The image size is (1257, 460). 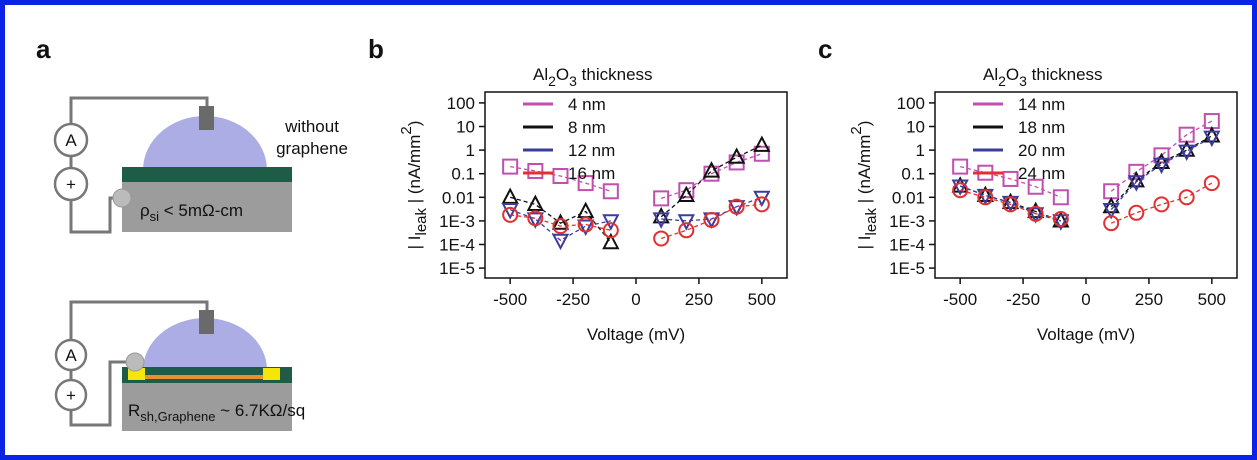 What do you see at coordinates (825, 49) in the screenshot?
I see `panel-label: c` at bounding box center [825, 49].